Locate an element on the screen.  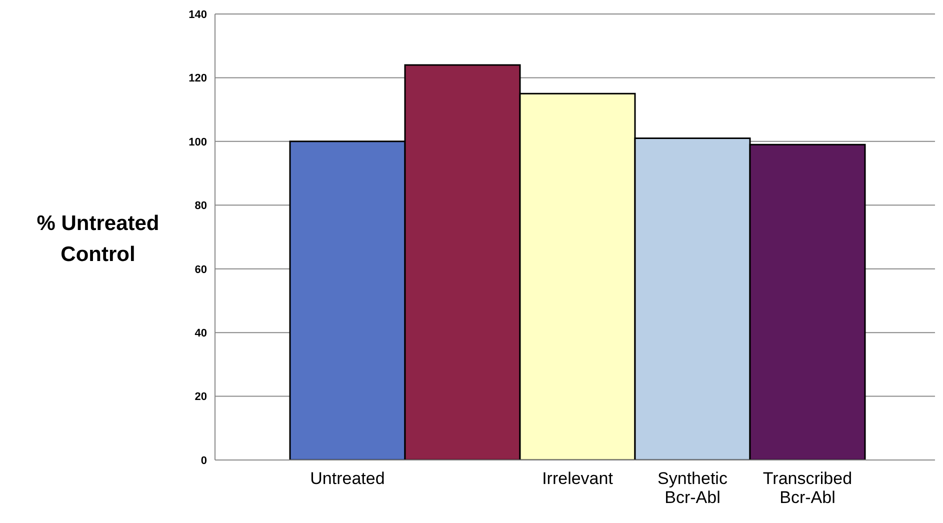
y-tick-label: 80 is located at coordinates (200, 206).